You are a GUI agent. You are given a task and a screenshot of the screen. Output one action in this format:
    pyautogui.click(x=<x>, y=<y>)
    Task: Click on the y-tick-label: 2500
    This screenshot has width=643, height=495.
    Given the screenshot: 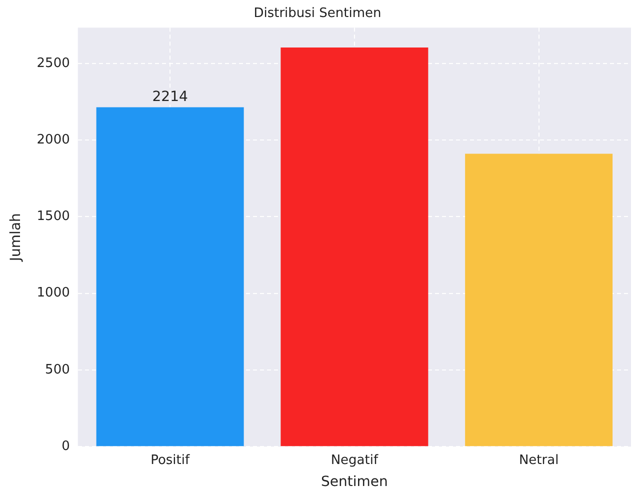 What is the action you would take?
    pyautogui.click(x=53, y=63)
    